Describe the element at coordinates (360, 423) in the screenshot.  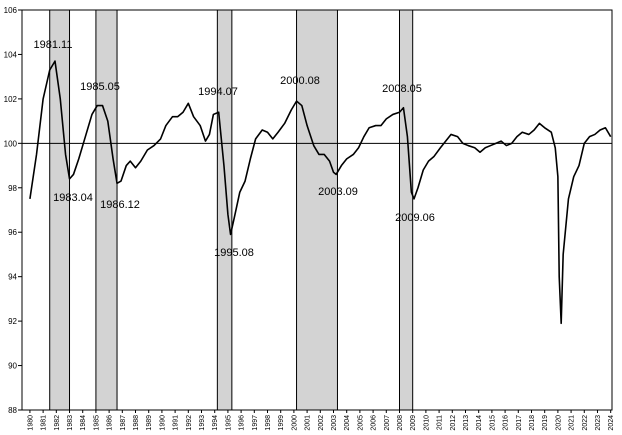
I see `x-tick-label: 2005` at that location.